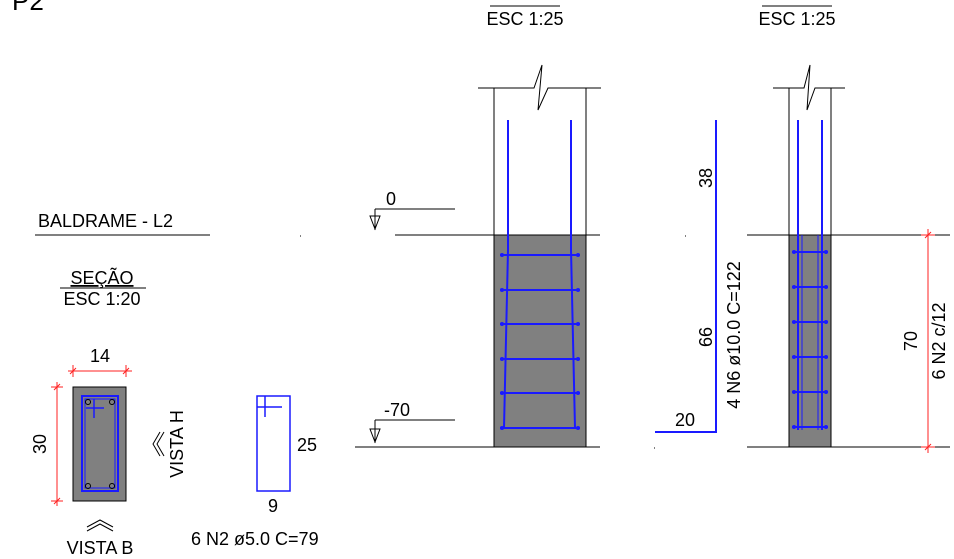  I want to click on beam-title: BALDRAME - L2, so click(105, 221).